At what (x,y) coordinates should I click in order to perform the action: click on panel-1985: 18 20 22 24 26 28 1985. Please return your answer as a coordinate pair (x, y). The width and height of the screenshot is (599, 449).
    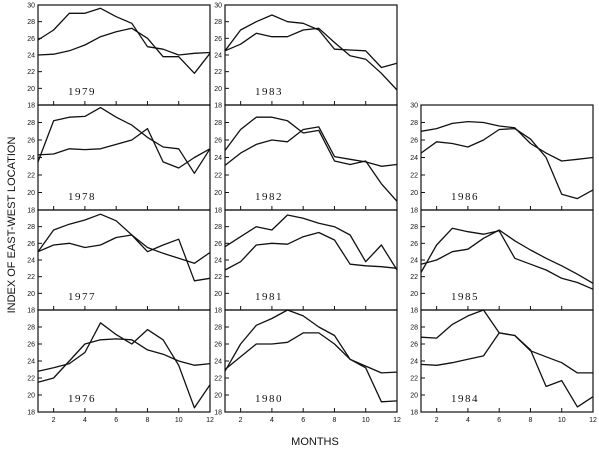
    Looking at the image, I should click on (502, 262).